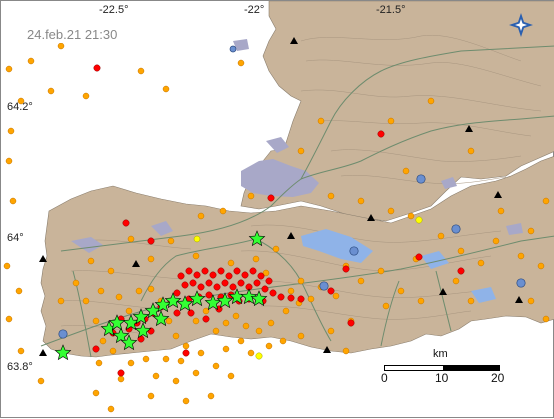 The width and height of the screenshot is (554, 419). I want to click on quake-mid-layer, so click(308, 288).